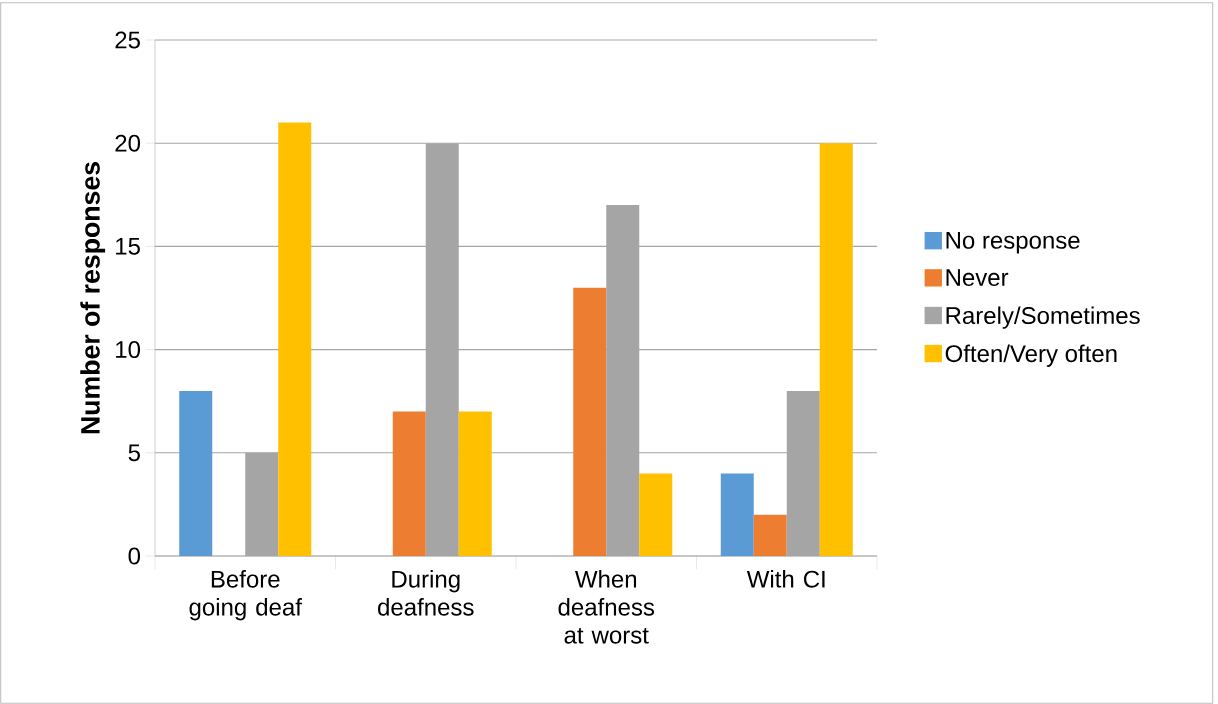  Describe the element at coordinates (785, 579) in the screenshot. I see `x-tick-label: With CI` at that location.